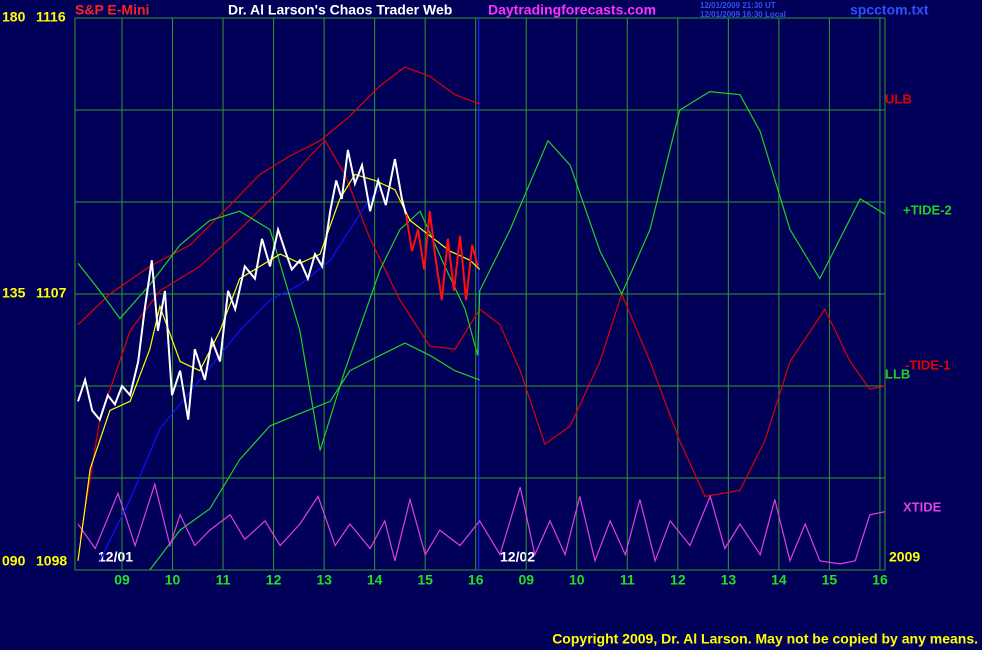 This screenshot has height=650, width=982. Describe the element at coordinates (897, 373) in the screenshot. I see `legend-label: LLB` at that location.